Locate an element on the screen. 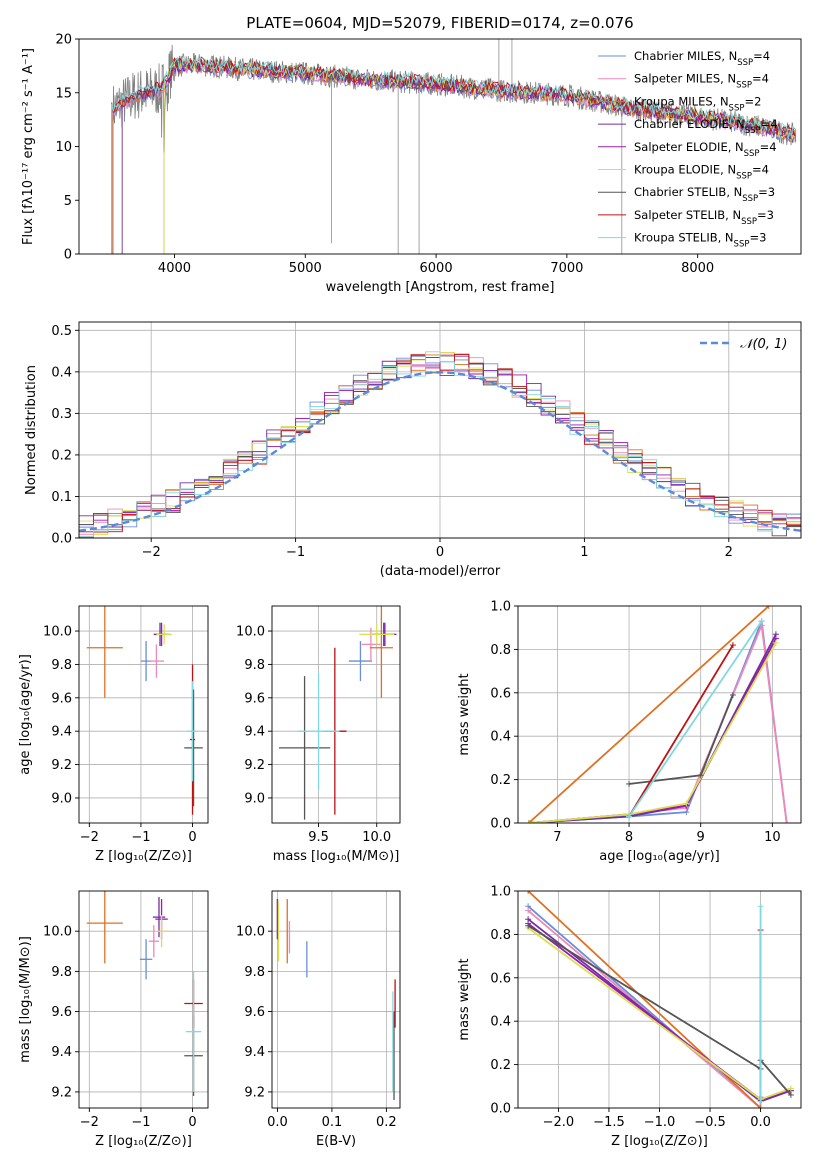 Image resolution: width=819 pixels, height=1170 pixels. x-tick-label: 9 is located at coordinates (701, 837).